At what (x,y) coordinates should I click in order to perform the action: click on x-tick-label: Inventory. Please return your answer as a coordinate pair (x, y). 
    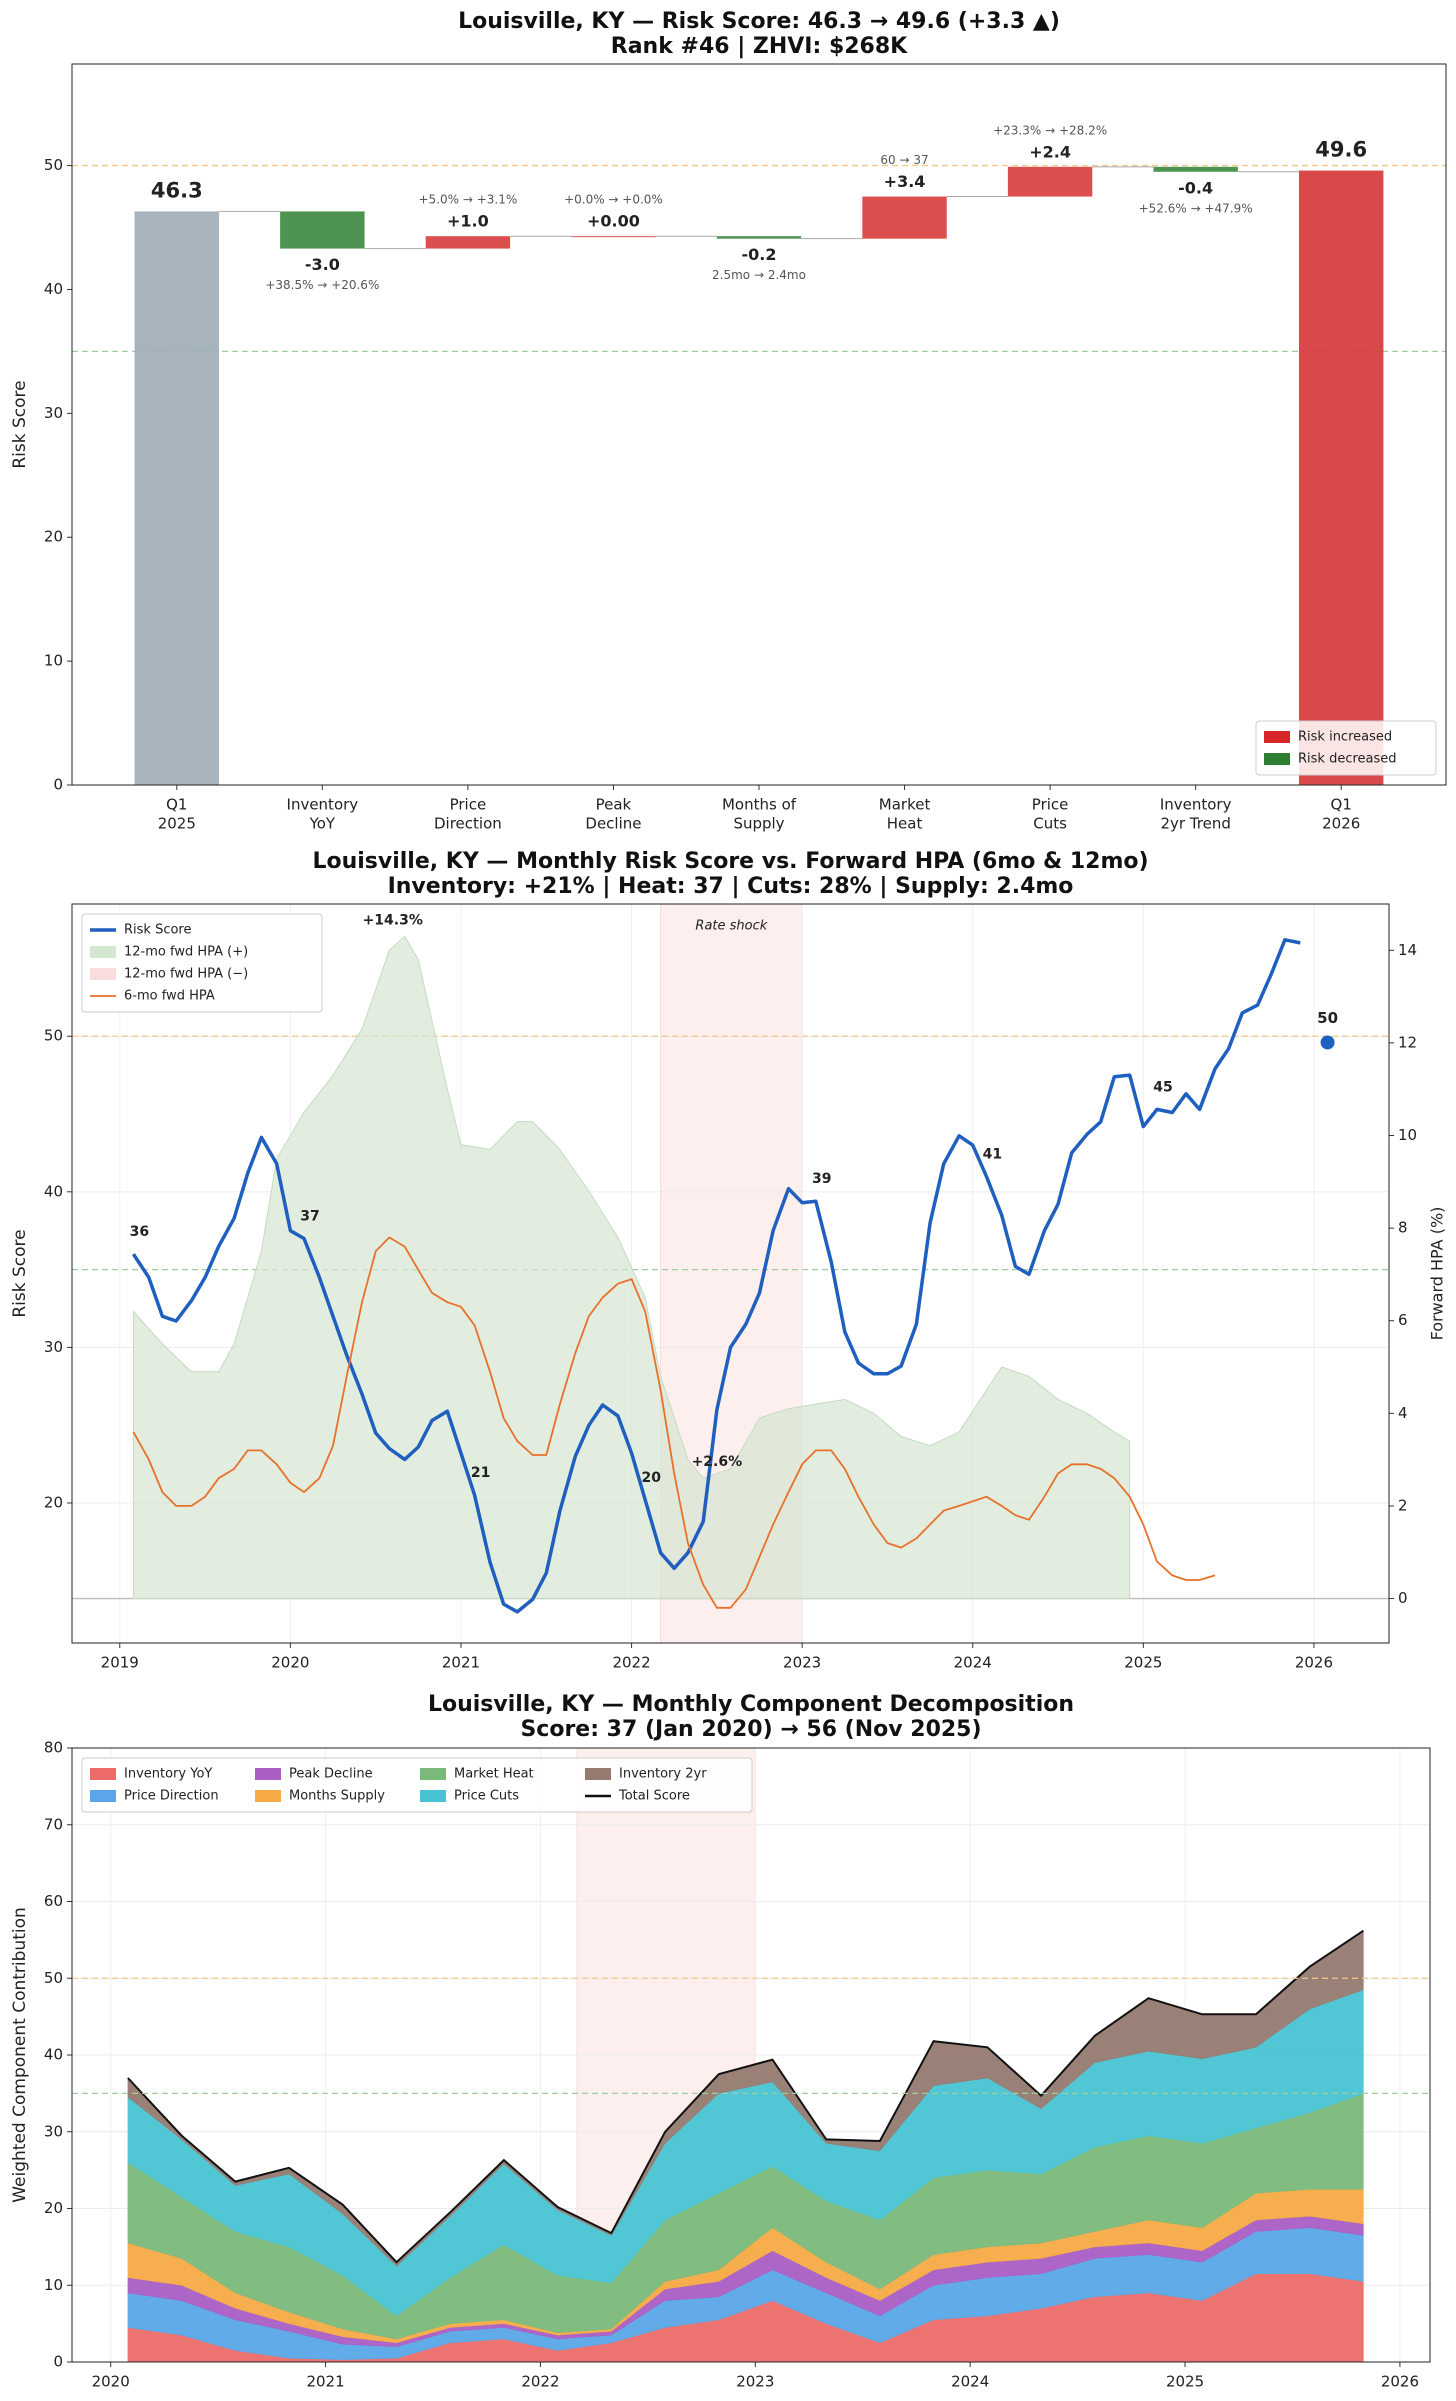
    Looking at the image, I should click on (323, 805).